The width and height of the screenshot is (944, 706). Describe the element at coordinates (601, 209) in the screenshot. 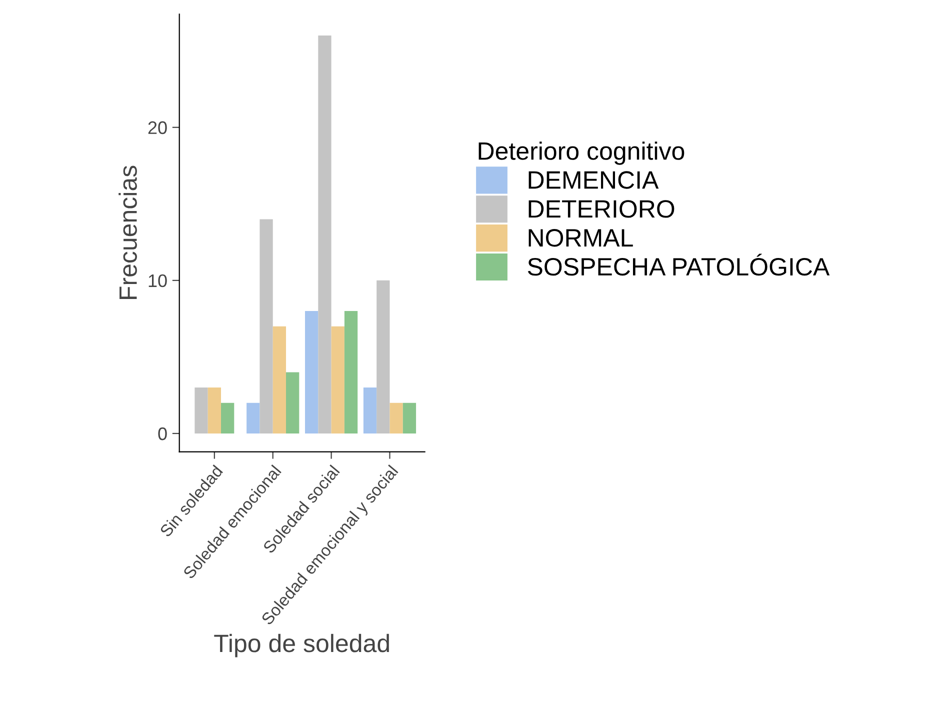

I see `legend-label: DETERIORO` at that location.